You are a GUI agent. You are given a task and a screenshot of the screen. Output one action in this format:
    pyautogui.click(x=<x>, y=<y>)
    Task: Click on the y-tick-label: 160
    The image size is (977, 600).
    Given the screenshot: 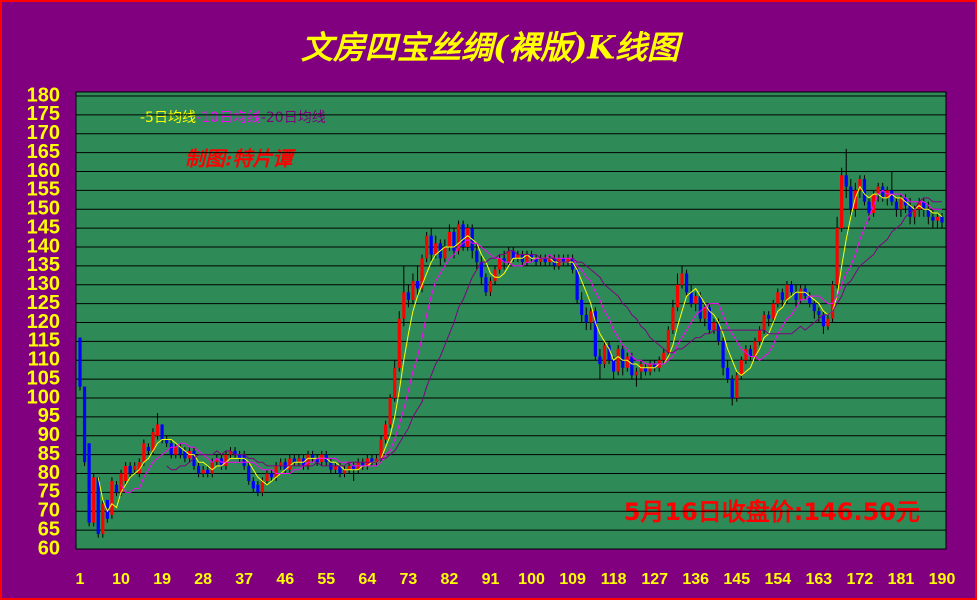 What is the action you would take?
    pyautogui.click(x=43, y=171)
    